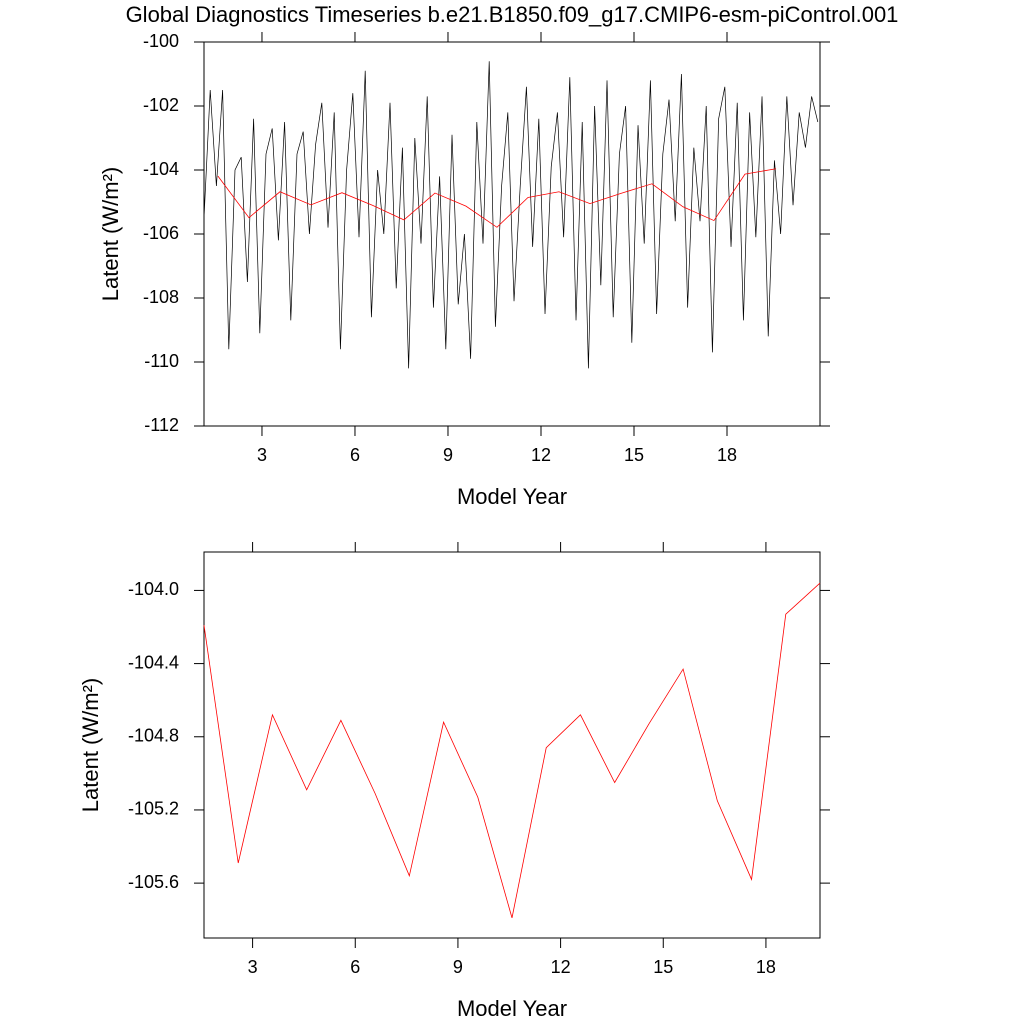  Describe the element at coordinates (153, 809) in the screenshot. I see `y-tick-label: -105.2` at that location.